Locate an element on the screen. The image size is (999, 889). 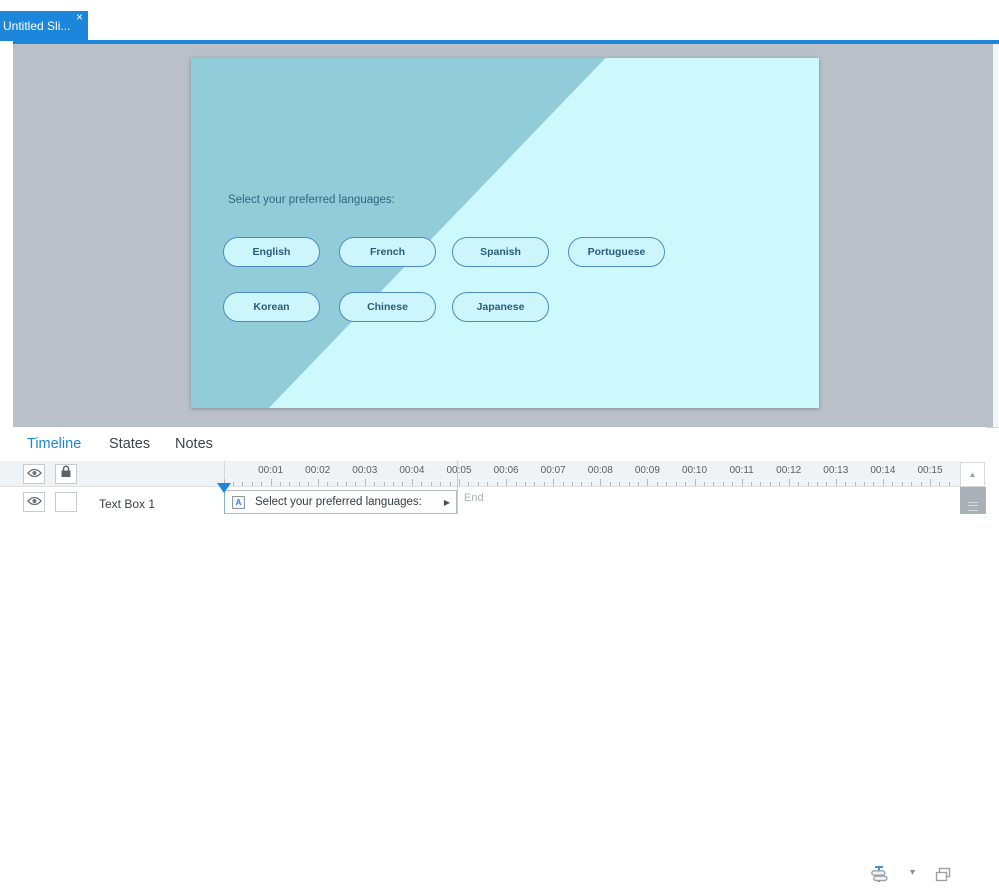
tab-notes: Notes is located at coordinates (194, 444).